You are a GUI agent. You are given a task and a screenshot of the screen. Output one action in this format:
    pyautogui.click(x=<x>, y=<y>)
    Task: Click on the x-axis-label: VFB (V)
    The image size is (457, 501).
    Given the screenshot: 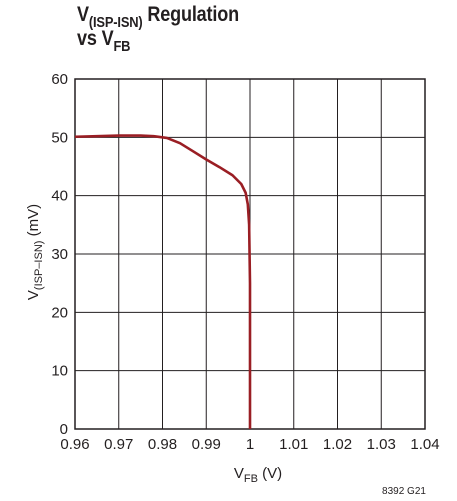 What is the action you would take?
    pyautogui.click(x=258, y=475)
    